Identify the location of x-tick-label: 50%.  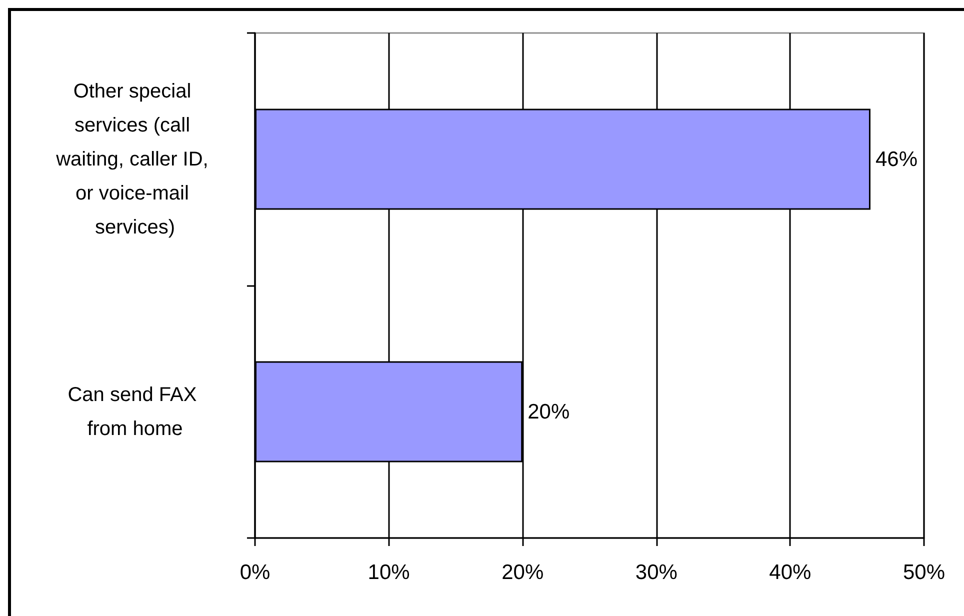
(924, 572).